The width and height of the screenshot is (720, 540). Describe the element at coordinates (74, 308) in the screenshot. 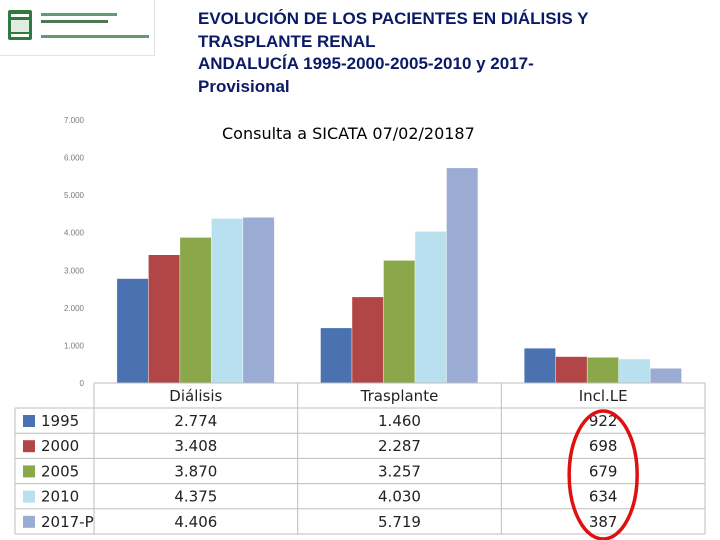

I see `y-tick-label: 2.000` at that location.